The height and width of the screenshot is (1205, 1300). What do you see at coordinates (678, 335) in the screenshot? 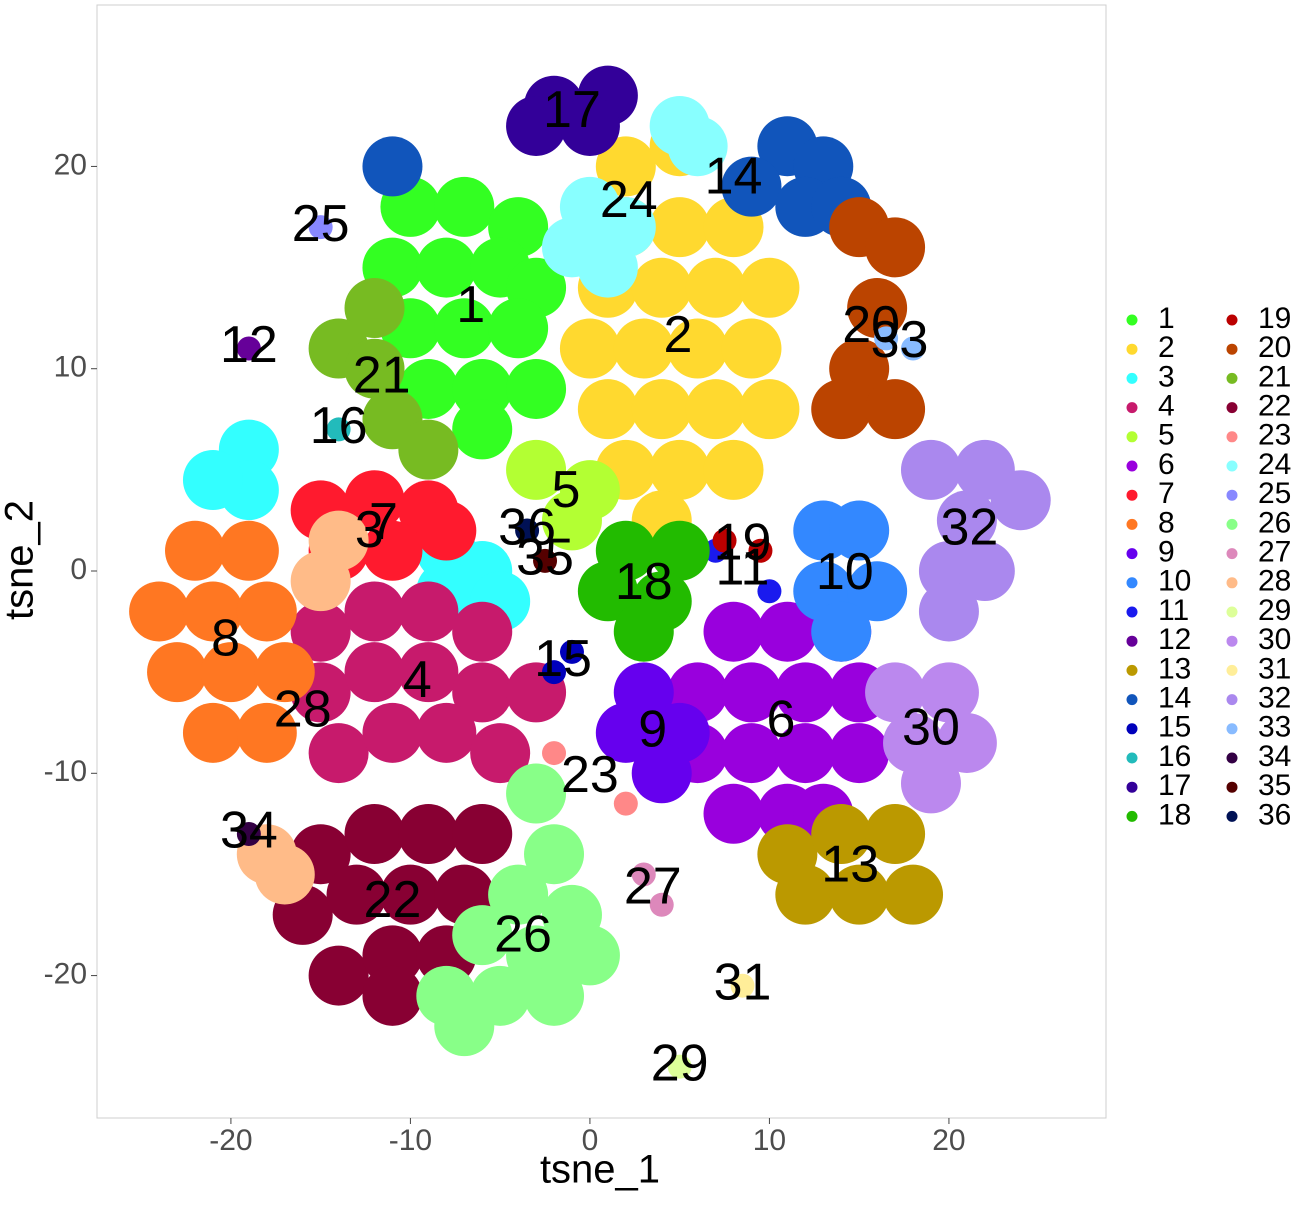
I see `cluster-label: 2` at bounding box center [678, 335].